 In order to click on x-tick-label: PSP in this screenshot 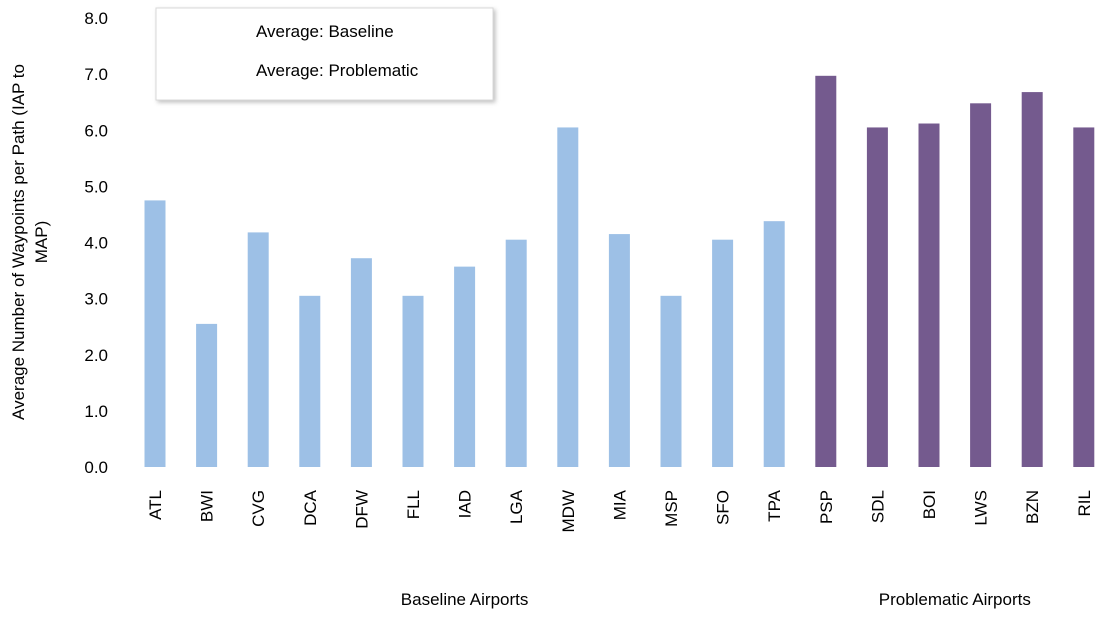, I will do `click(826, 507)`.